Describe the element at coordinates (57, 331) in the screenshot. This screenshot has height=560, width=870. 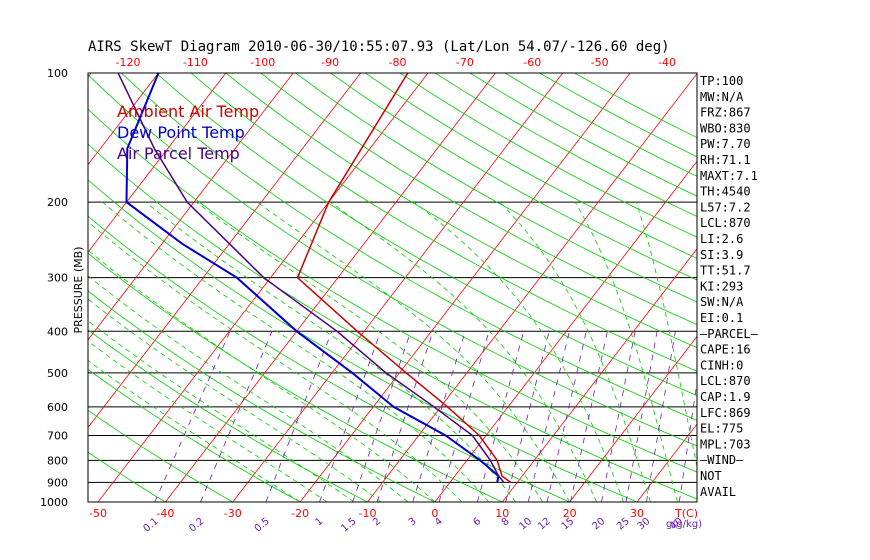
I see `pressure-tick: 400` at that location.